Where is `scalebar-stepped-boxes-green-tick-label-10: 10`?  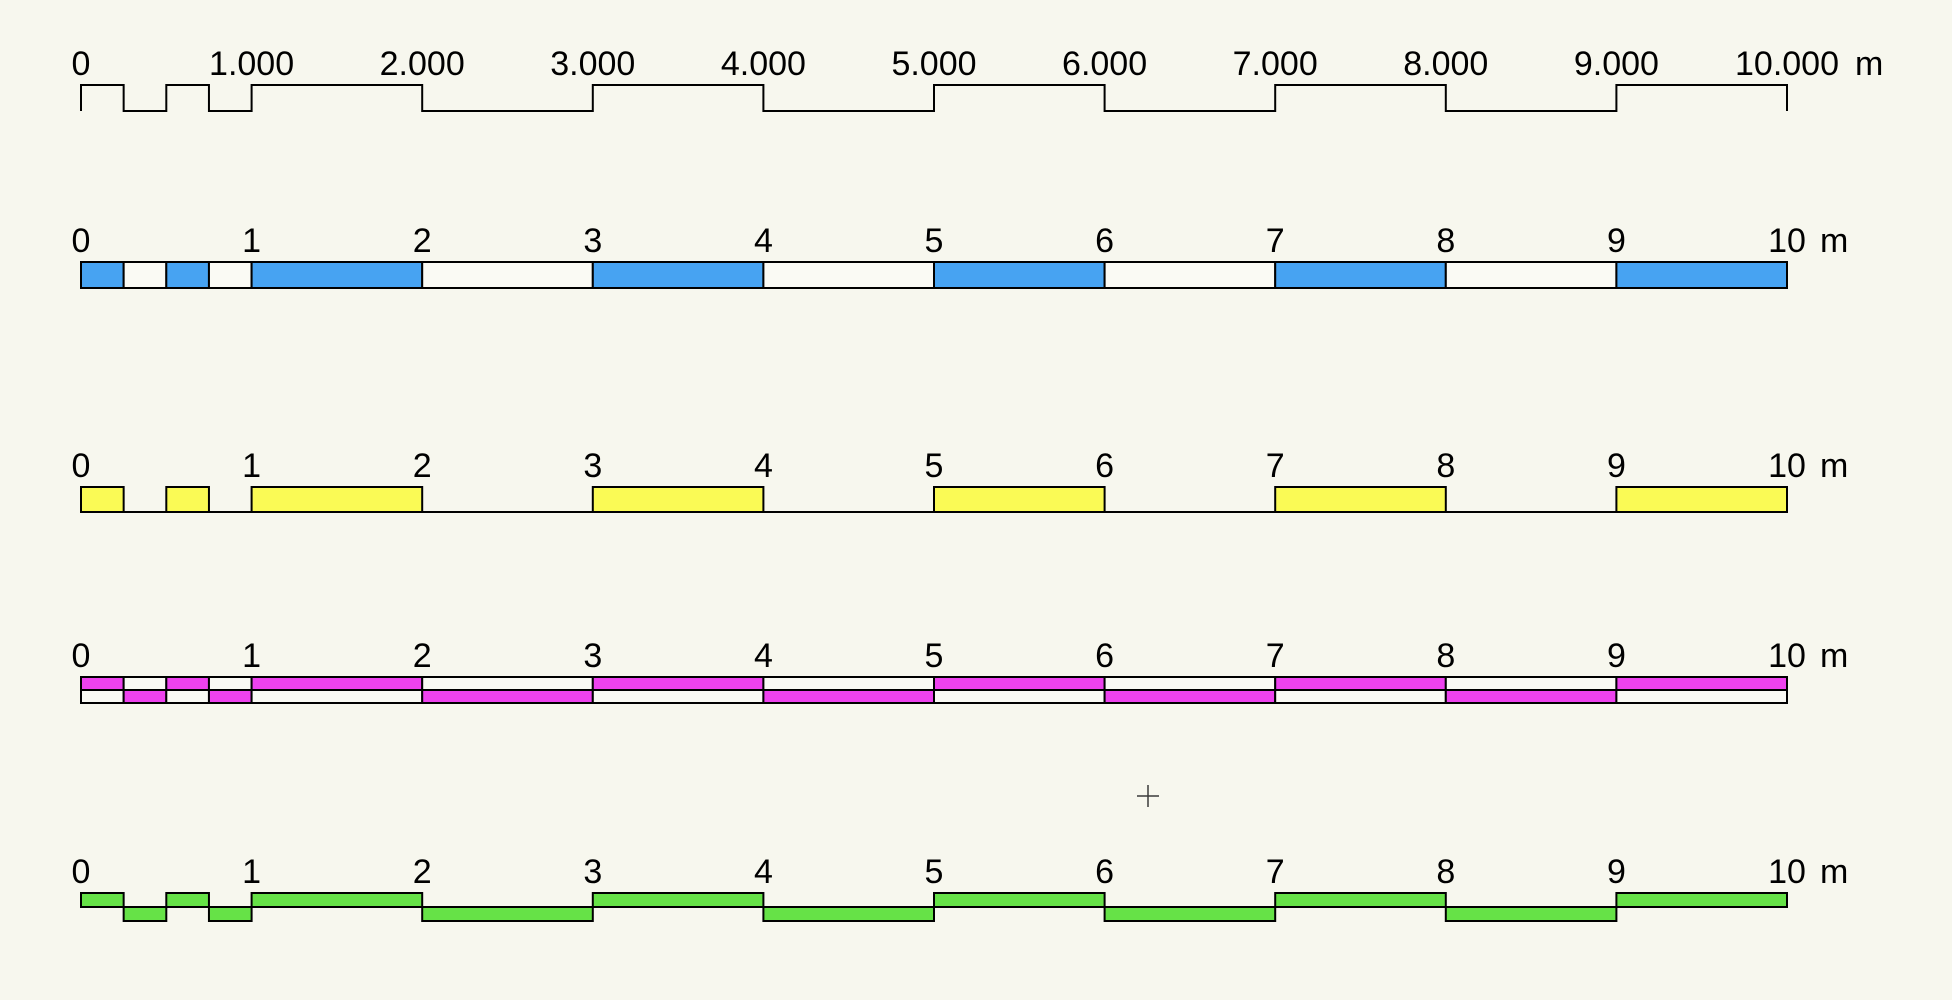
scalebar-stepped-boxes-green-tick-label-10: 10 is located at coordinates (1787, 872).